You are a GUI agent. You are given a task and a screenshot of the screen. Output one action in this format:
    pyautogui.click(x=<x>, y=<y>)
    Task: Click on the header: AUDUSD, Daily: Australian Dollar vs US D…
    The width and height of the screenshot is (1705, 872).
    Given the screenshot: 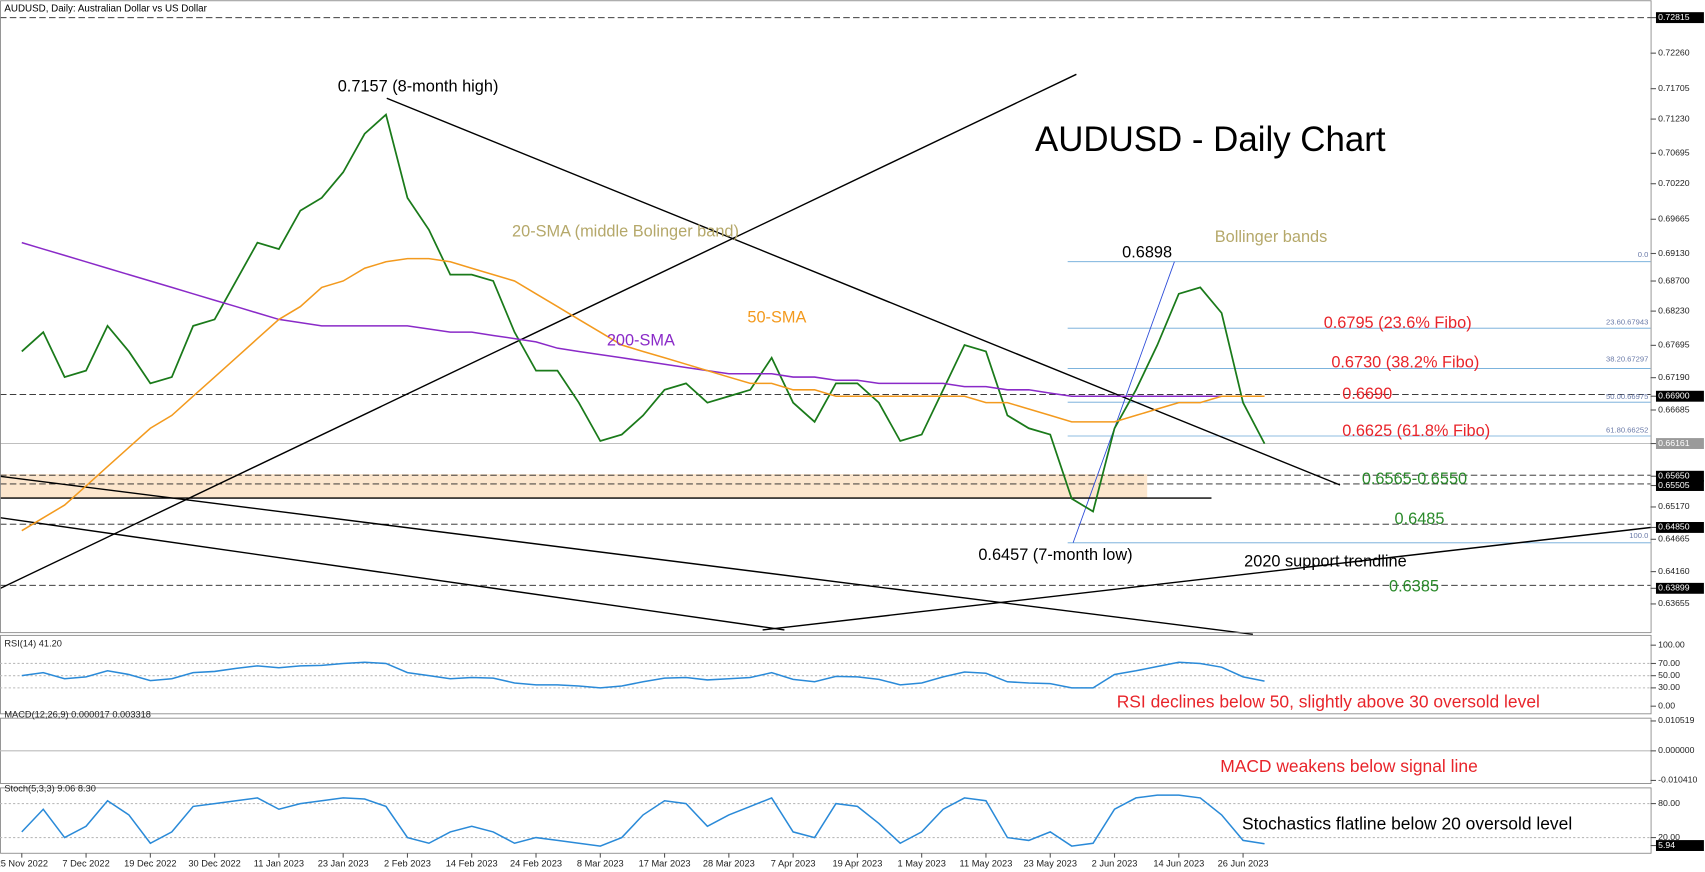 What is the action you would take?
    pyautogui.click(x=105, y=9)
    